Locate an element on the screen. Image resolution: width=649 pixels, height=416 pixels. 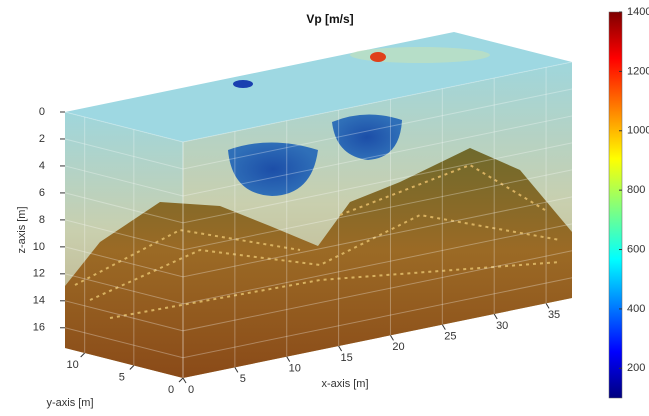
colorbar-tick-label: 800 is located at coordinates (636, 190).